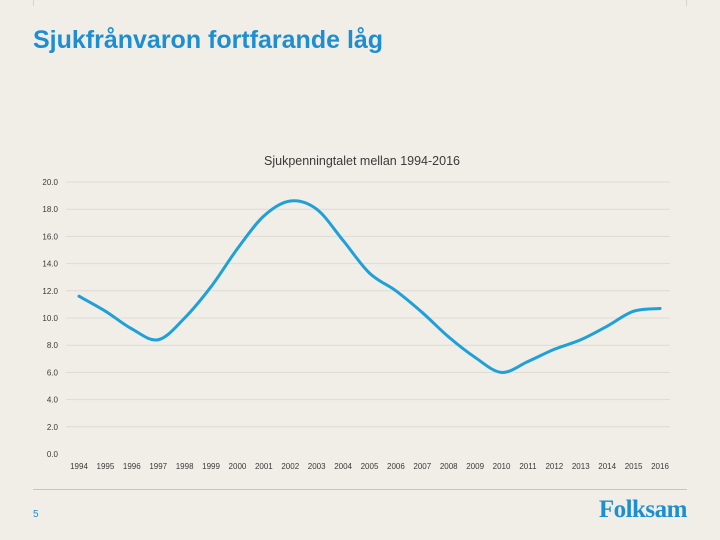  What do you see at coordinates (360, 489) in the screenshot?
I see `footer-divider` at bounding box center [360, 489].